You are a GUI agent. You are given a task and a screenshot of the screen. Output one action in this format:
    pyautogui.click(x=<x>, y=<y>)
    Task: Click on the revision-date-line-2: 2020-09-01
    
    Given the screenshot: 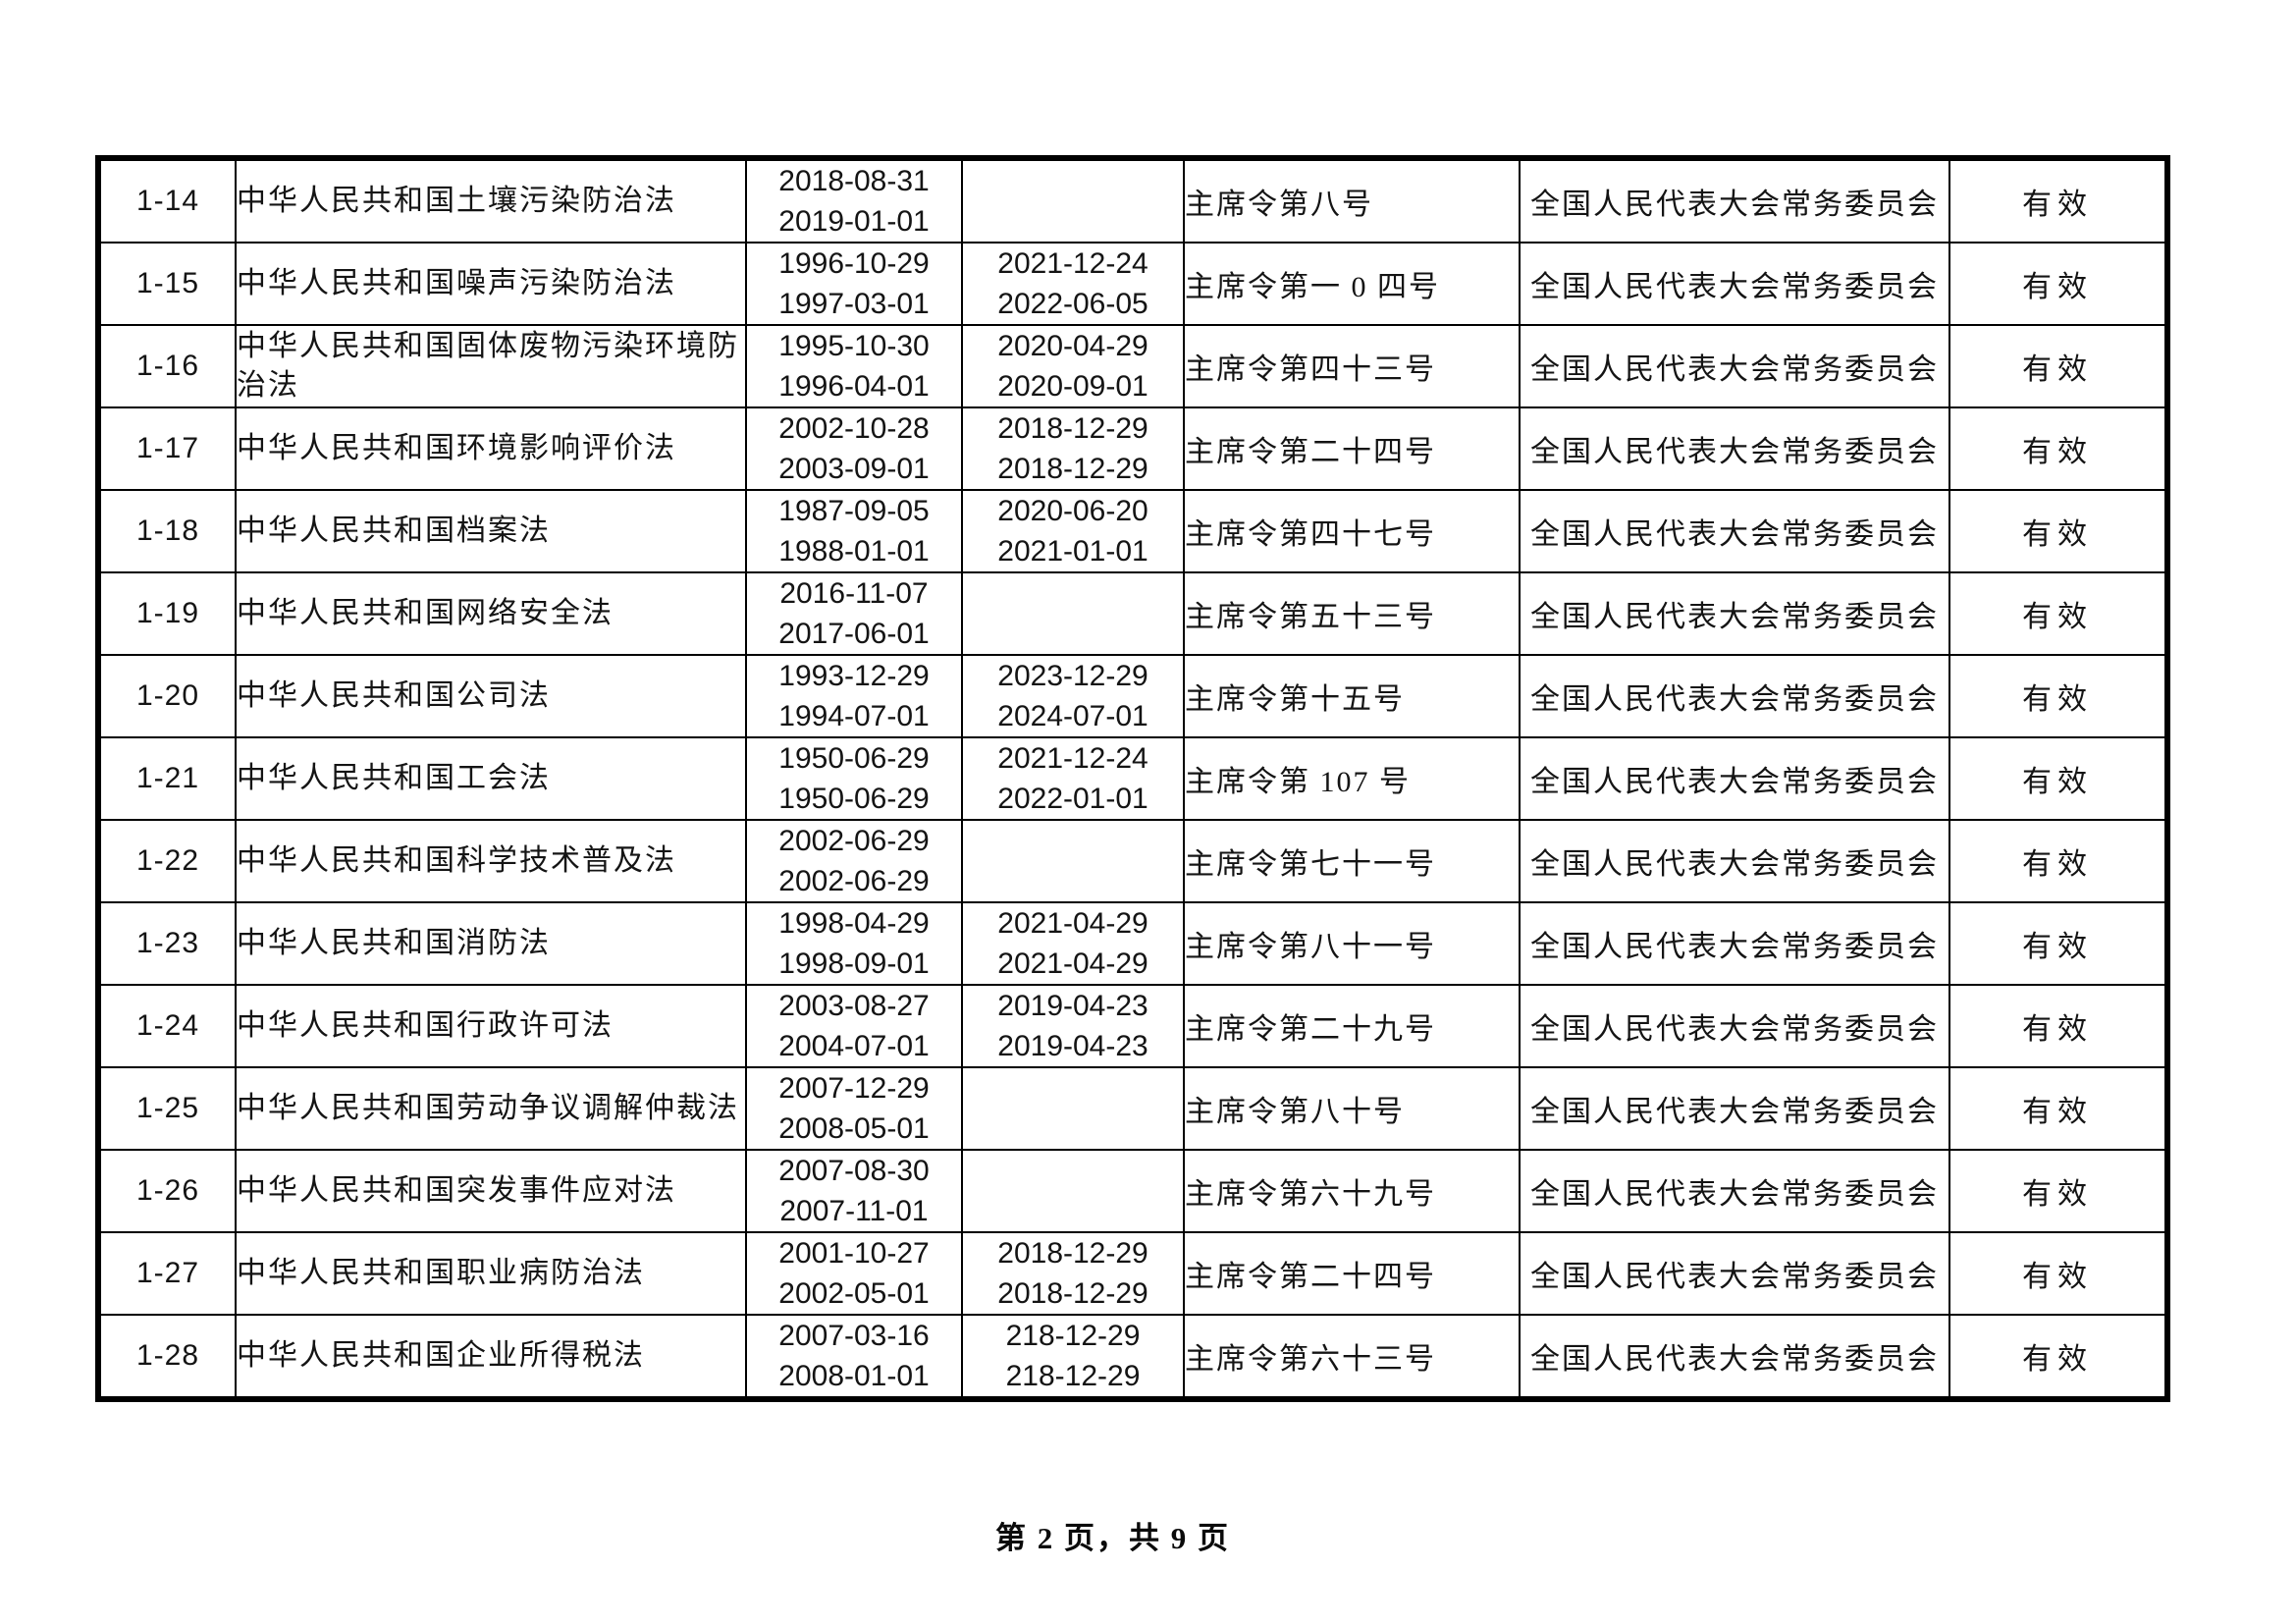 What is the action you would take?
    pyautogui.click(x=1072, y=386)
    